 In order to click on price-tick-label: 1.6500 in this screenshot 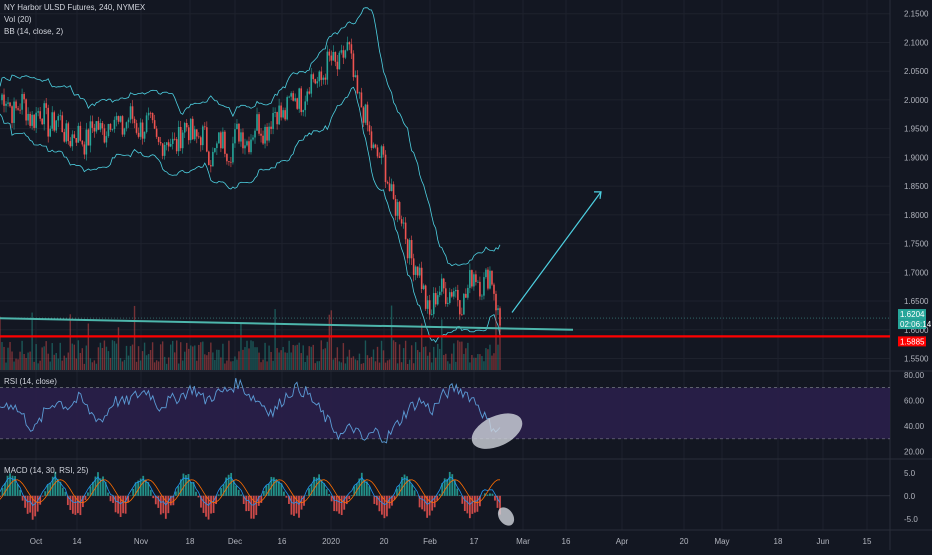, I will do `click(916, 301)`.